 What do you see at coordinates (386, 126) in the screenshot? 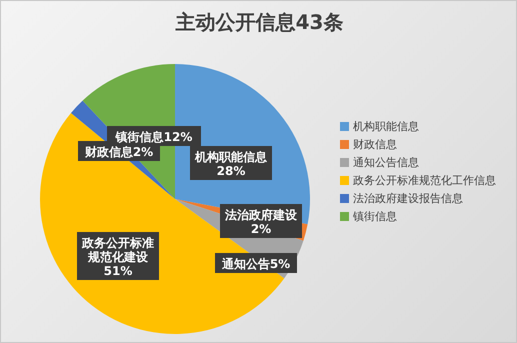
I see `legend-label: 机构职能信息` at bounding box center [386, 126].